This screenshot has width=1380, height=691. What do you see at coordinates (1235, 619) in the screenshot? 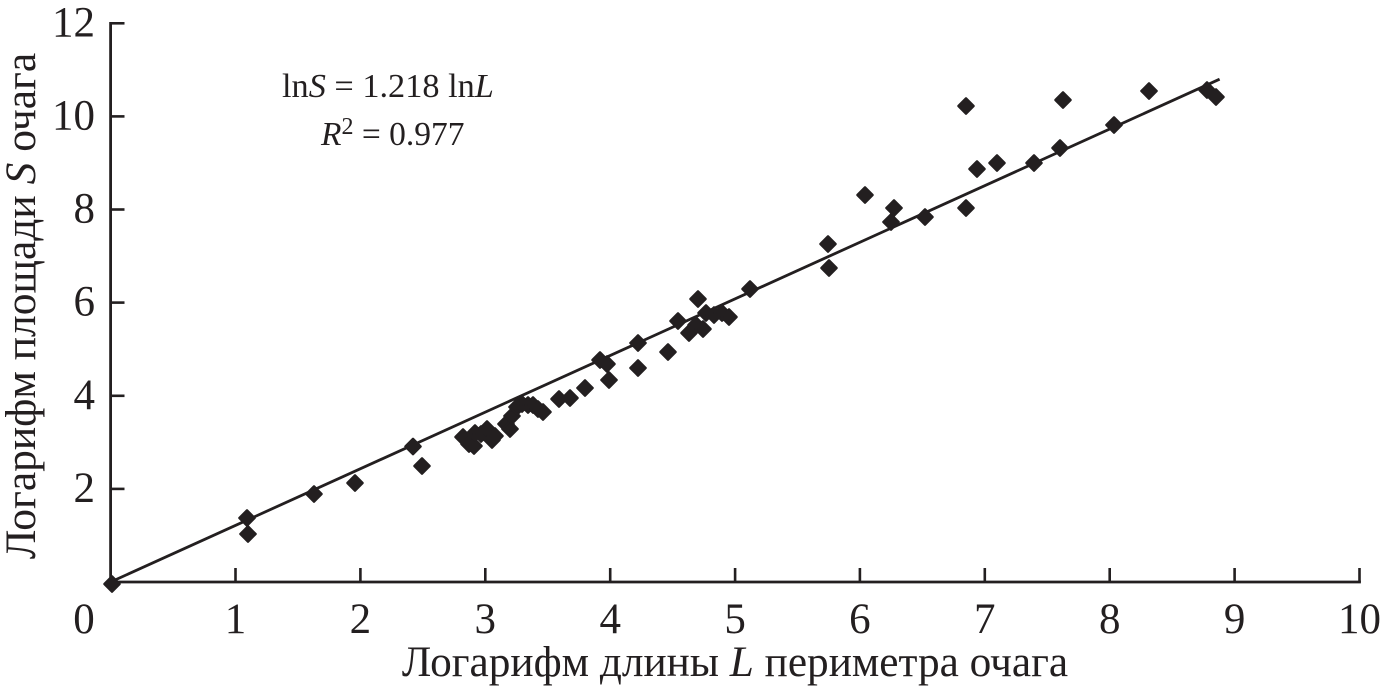
I see `svg-text: 9` at bounding box center [1235, 619].